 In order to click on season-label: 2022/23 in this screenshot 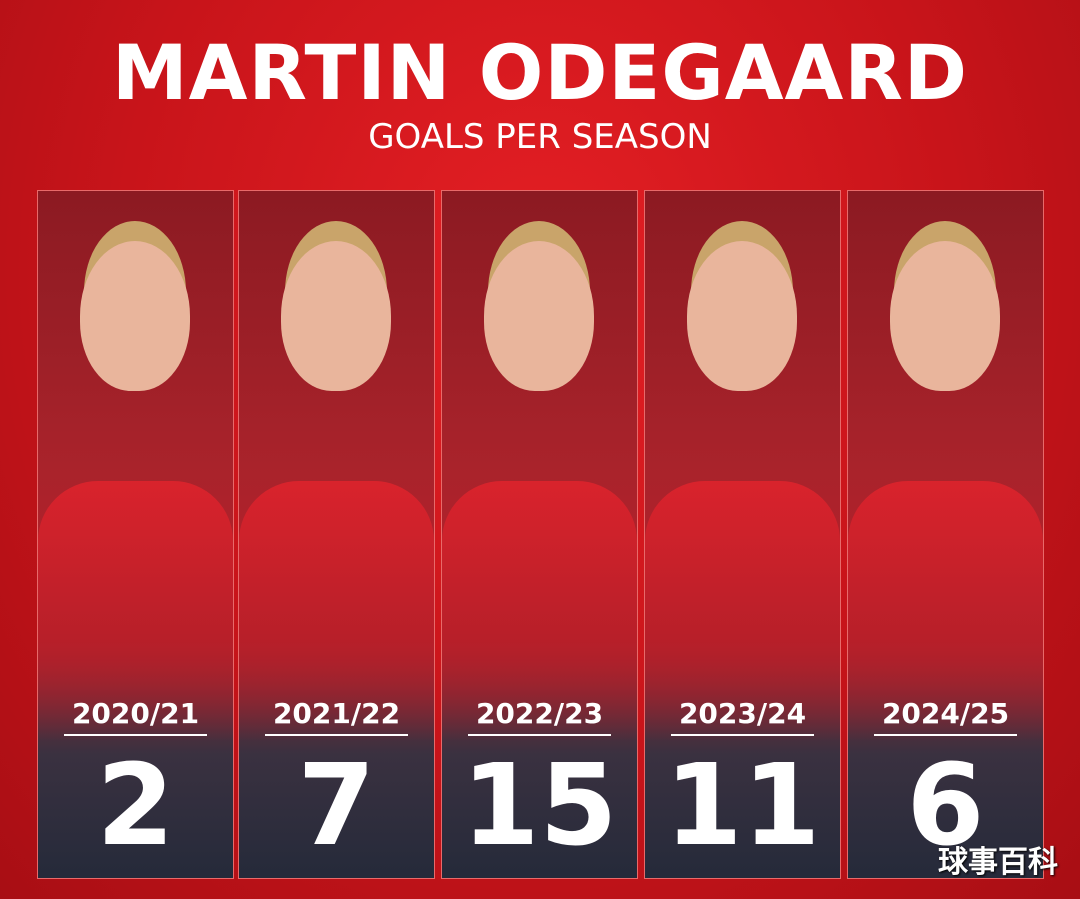, I will do `click(539, 713)`.